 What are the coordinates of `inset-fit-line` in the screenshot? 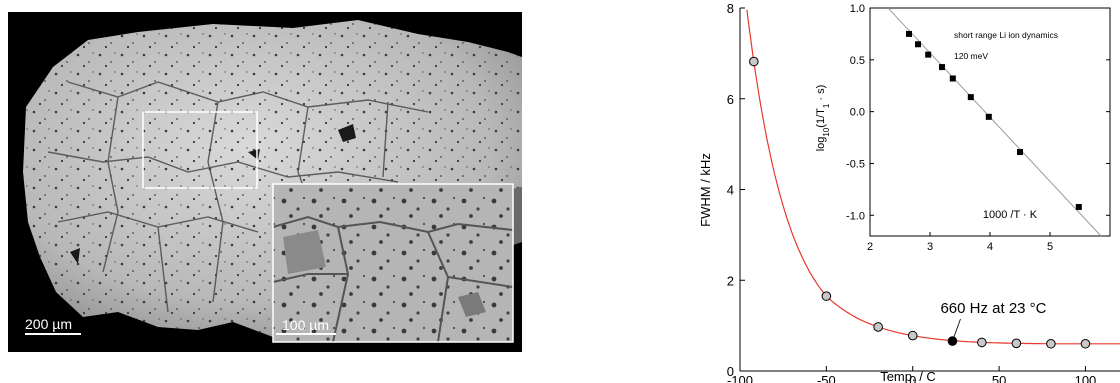 It's located at (994, 122).